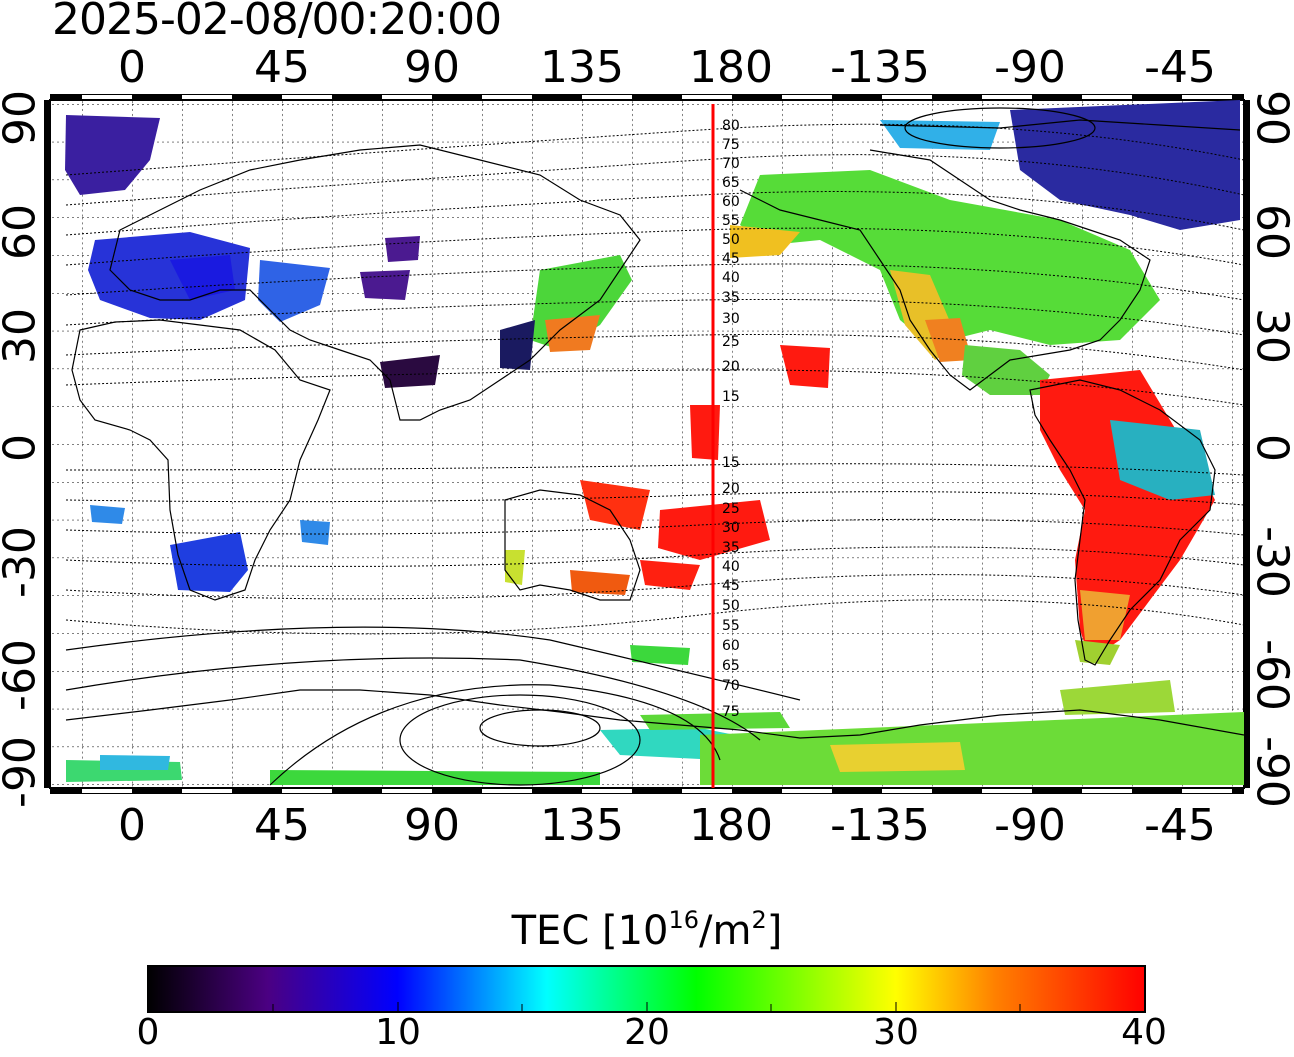 The height and width of the screenshot is (1057, 1294). I want to click on meridian-label-n: 30, so click(731, 319).